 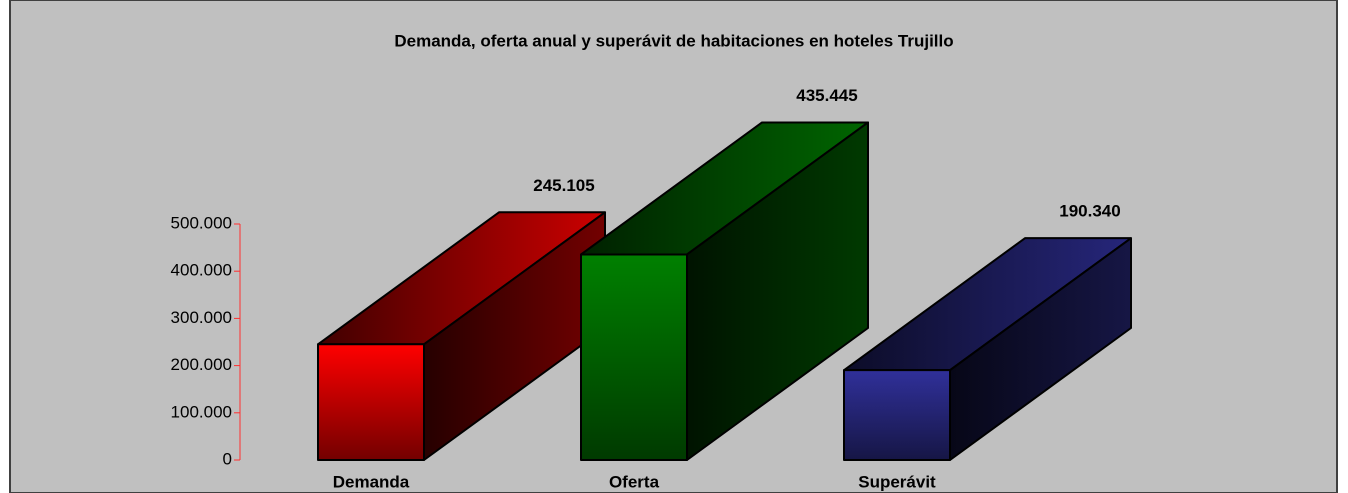 What do you see at coordinates (371, 481) in the screenshot?
I see `x-tick-label: Demanda` at bounding box center [371, 481].